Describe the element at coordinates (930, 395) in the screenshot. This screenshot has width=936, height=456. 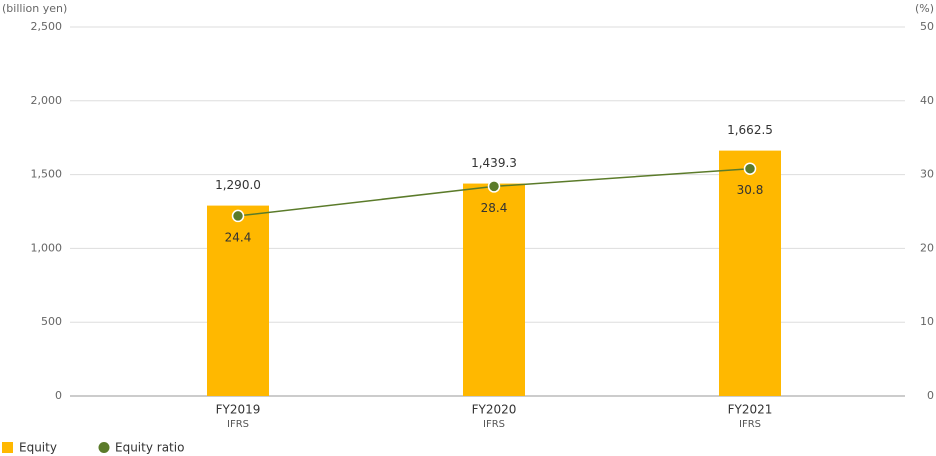
I see `y2-tick-label: 0` at that location.